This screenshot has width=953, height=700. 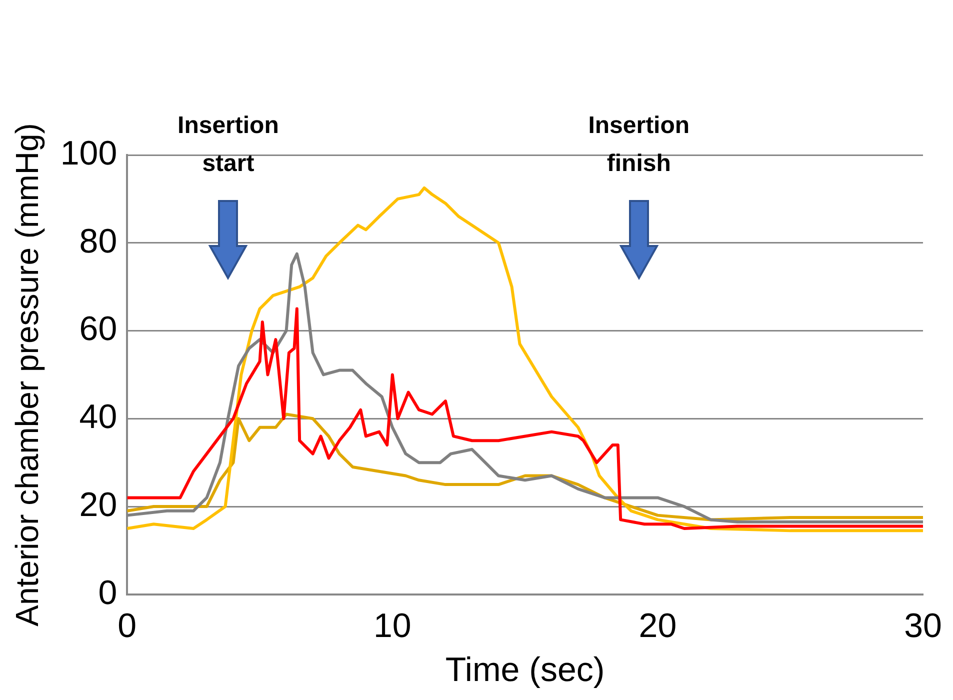 What do you see at coordinates (525, 669) in the screenshot?
I see `x-axis-title: Time (sec)` at bounding box center [525, 669].